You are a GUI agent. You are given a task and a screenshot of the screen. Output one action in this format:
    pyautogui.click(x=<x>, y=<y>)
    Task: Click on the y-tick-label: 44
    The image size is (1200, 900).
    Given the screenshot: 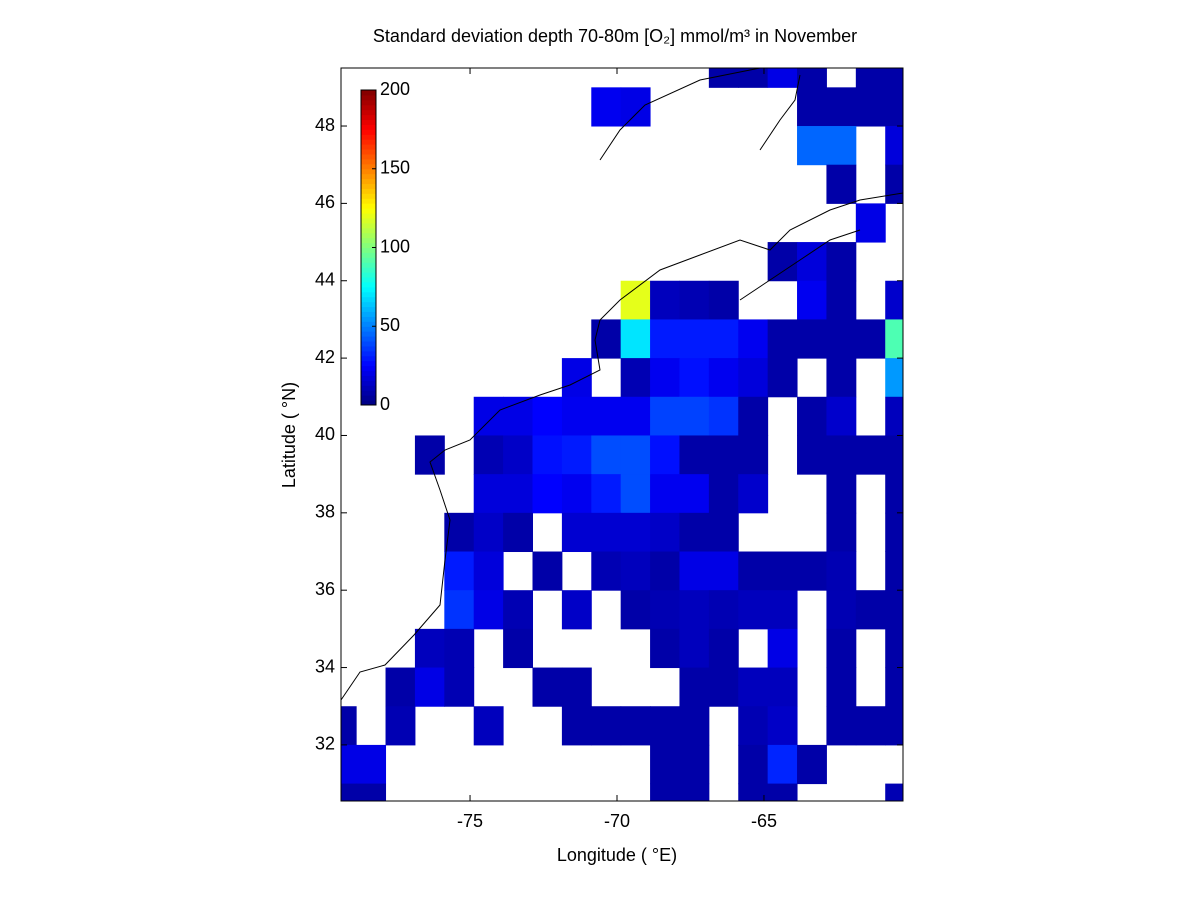 What is the action you would take?
    pyautogui.click(x=325, y=279)
    